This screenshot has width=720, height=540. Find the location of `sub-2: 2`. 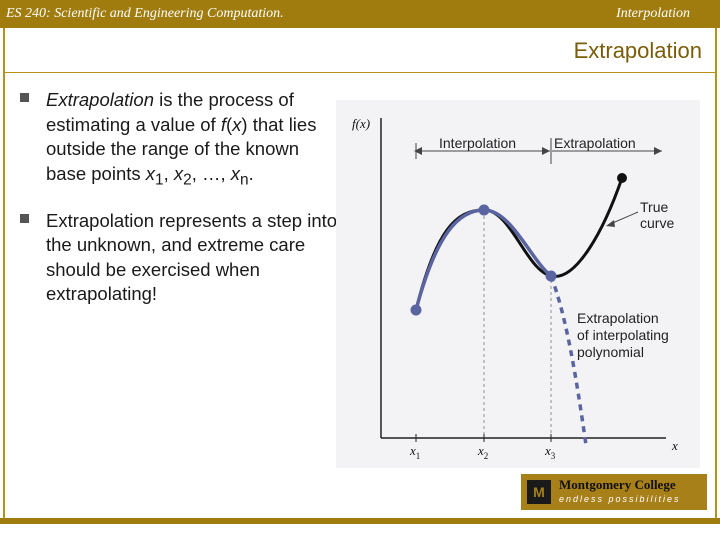

sub-2: 2 is located at coordinates (187, 180).